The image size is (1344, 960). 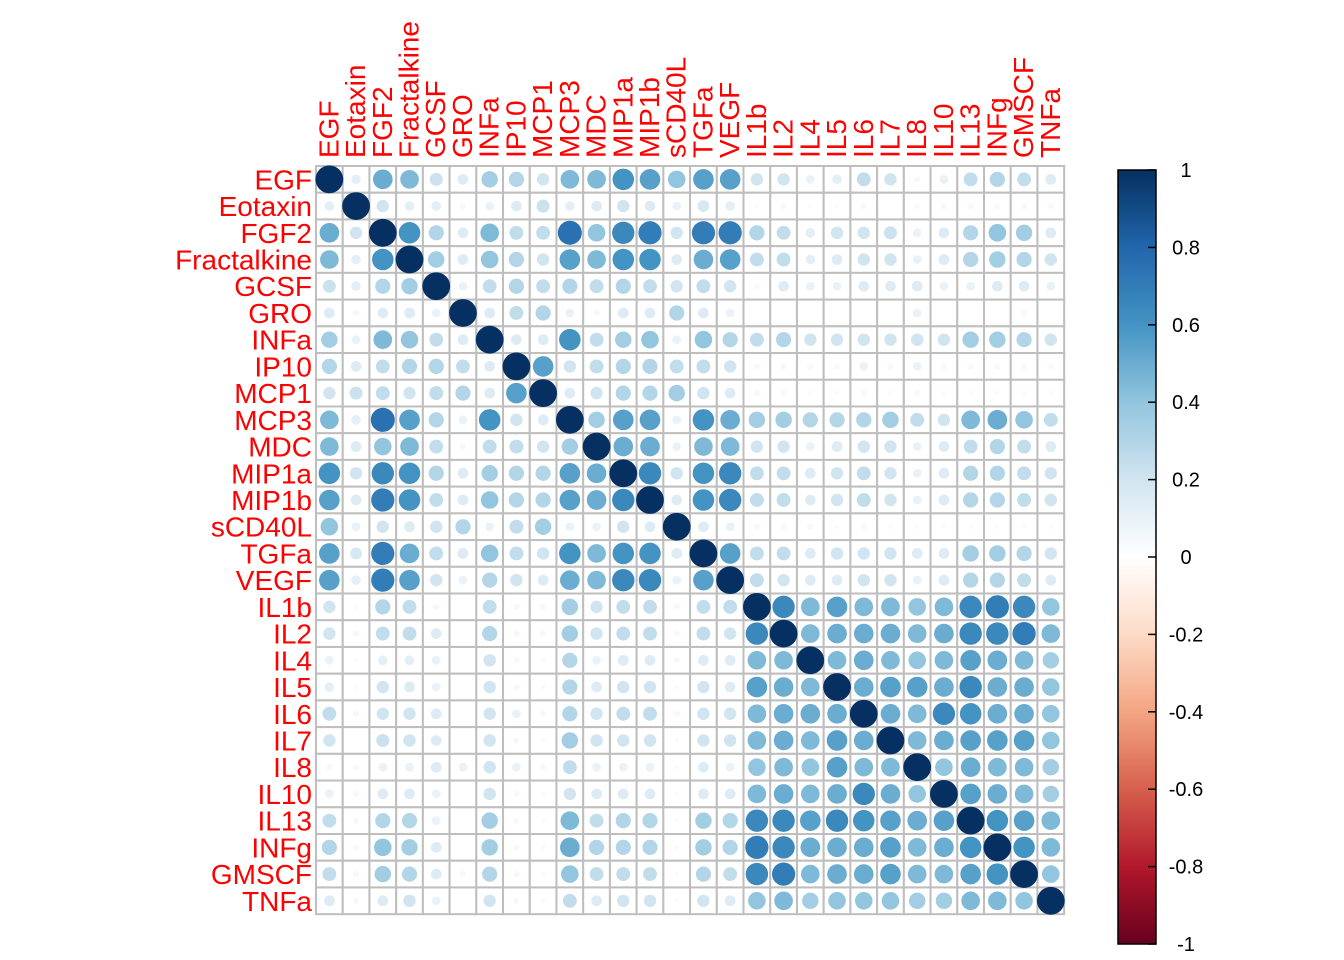 What do you see at coordinates (570, 473) in the screenshot?
I see `corr-circle-MIP1a-MCP3` at bounding box center [570, 473].